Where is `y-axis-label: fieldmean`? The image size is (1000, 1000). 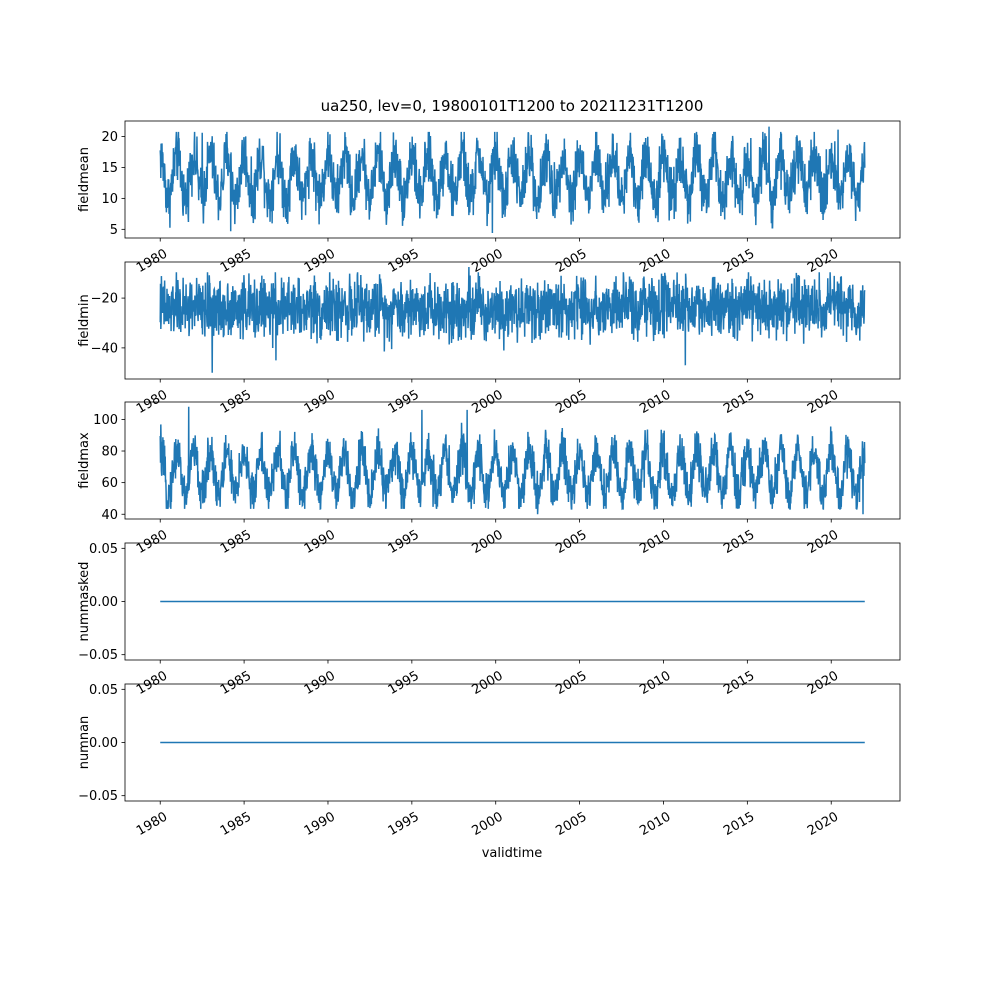 y-axis-label: fieldmean is located at coordinates (84, 179).